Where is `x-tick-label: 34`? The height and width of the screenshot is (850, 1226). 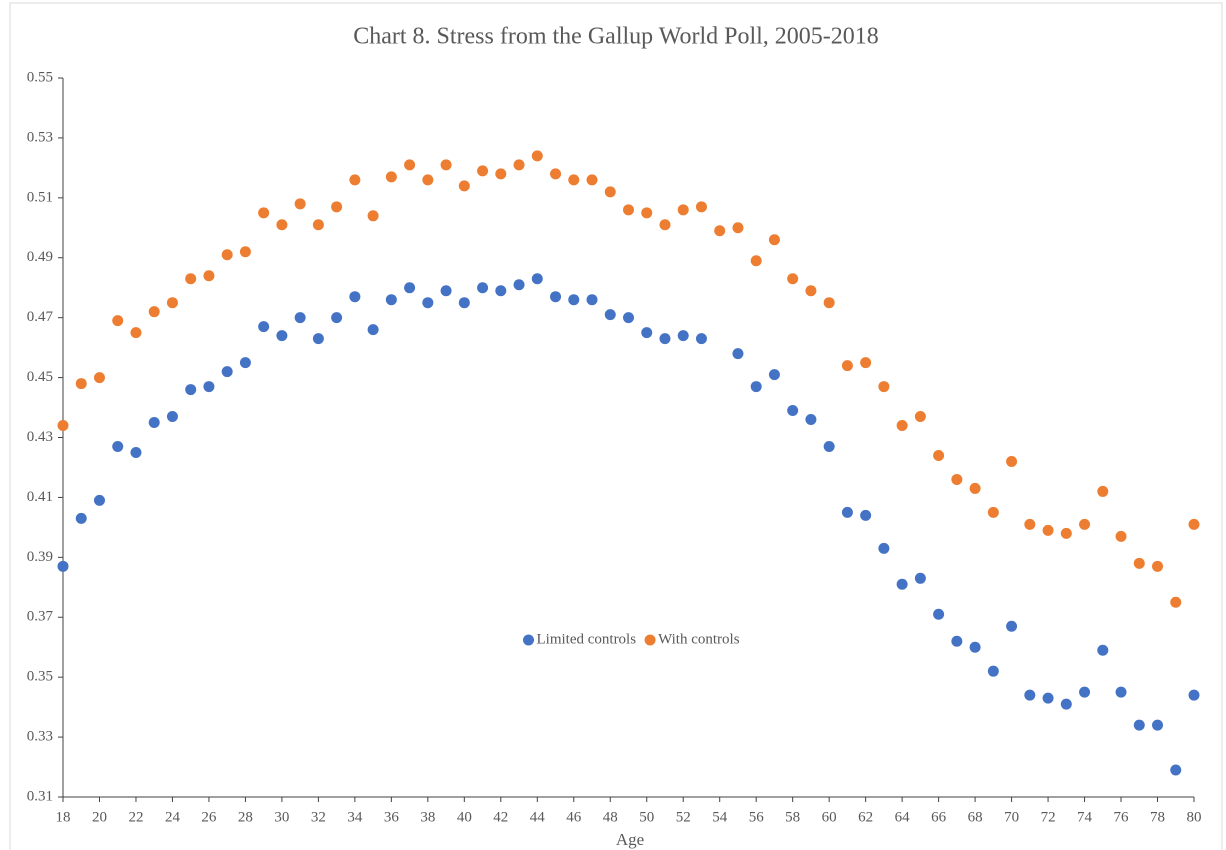
x-tick-label: 34 is located at coordinates (355, 817).